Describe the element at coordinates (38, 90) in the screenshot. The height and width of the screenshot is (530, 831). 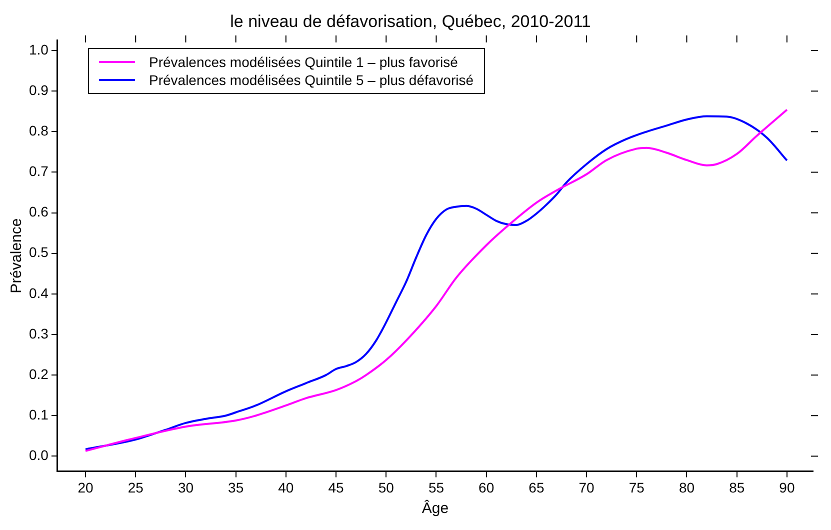
I see `y-tick-label: 0.9` at that location.